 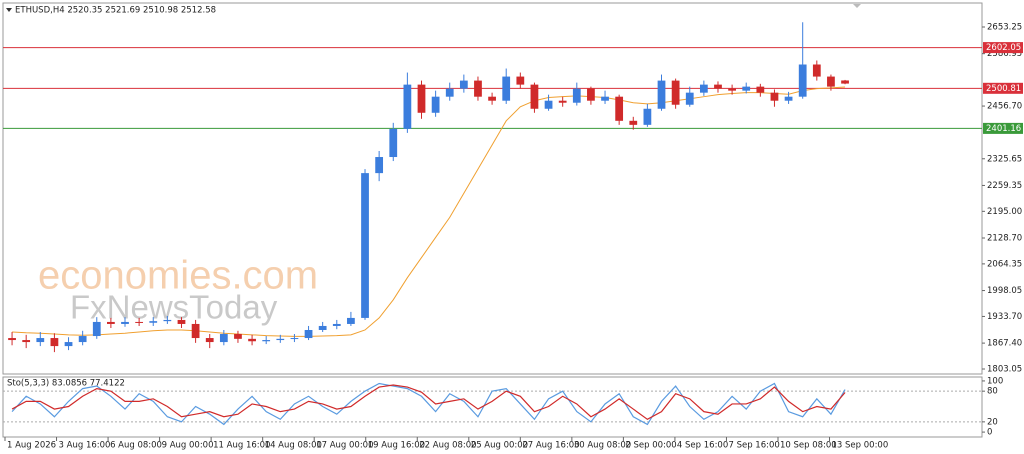 I want to click on menu-arrow, so click(x=9, y=10).